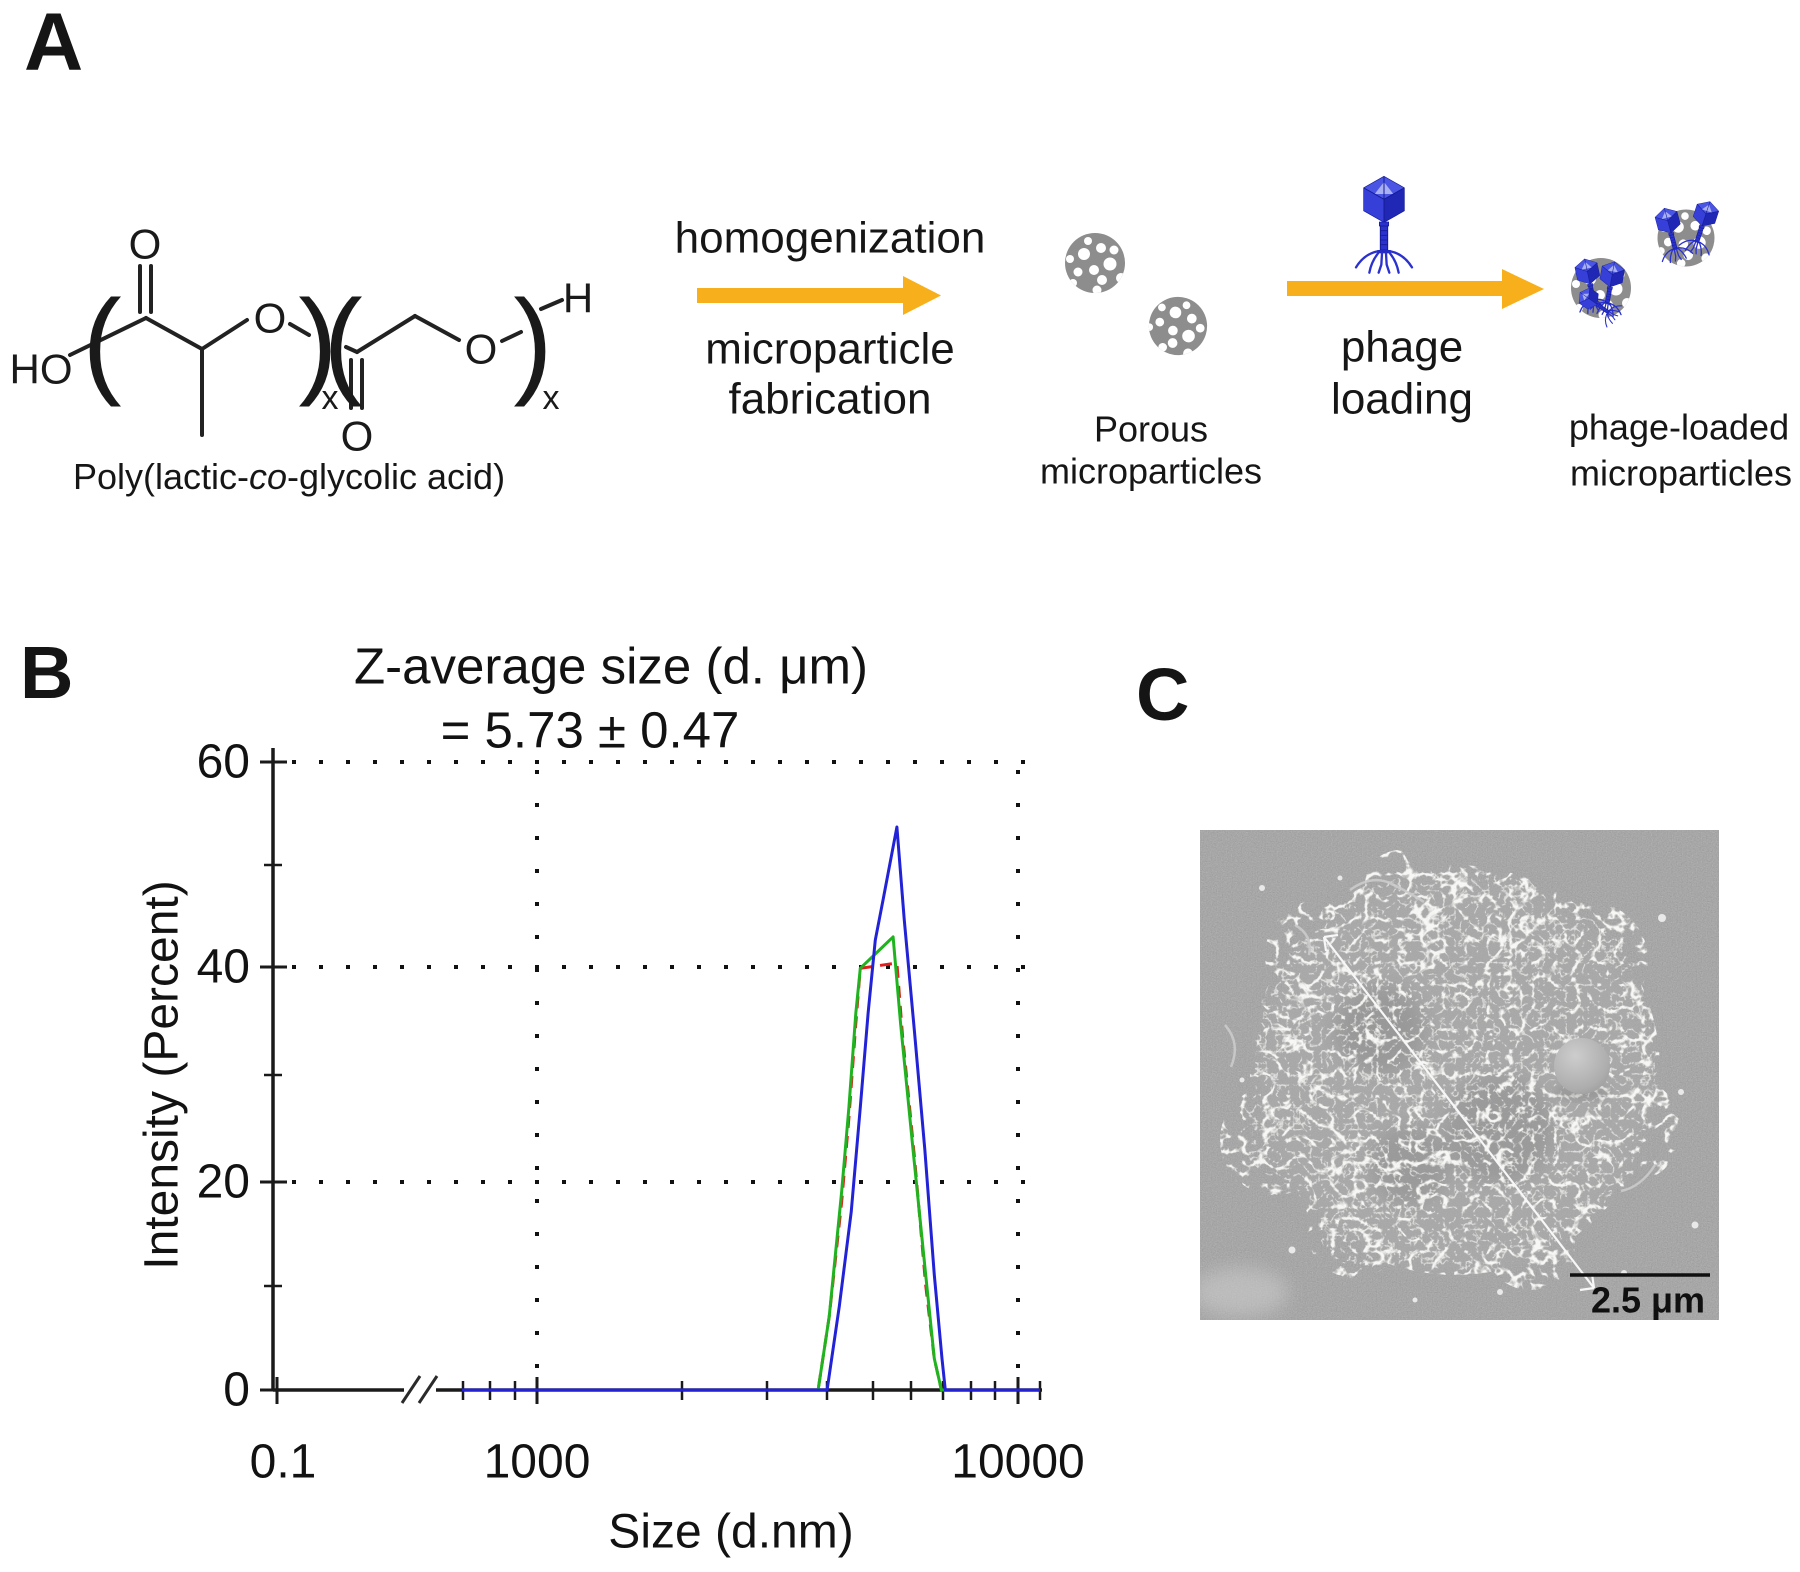 The width and height of the screenshot is (1800, 1572). What do you see at coordinates (1679, 427) in the screenshot?
I see `loaded-label-line1: phage-loaded` at bounding box center [1679, 427].